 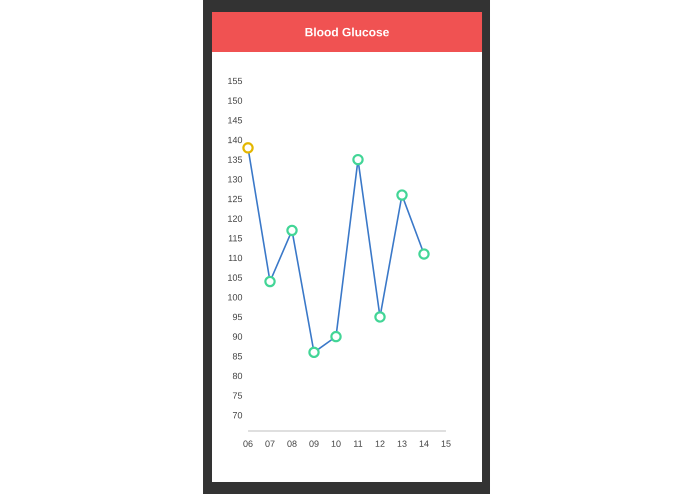 I want to click on y-tick-label: 125, so click(x=235, y=199).